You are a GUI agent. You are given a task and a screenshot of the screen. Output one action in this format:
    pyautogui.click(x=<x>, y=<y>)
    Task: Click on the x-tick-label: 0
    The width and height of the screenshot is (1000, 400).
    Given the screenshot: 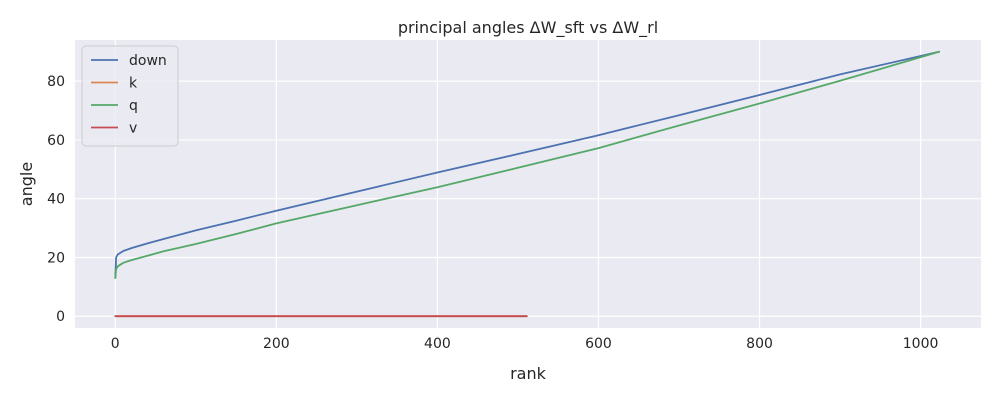 What is the action you would take?
    pyautogui.click(x=115, y=344)
    